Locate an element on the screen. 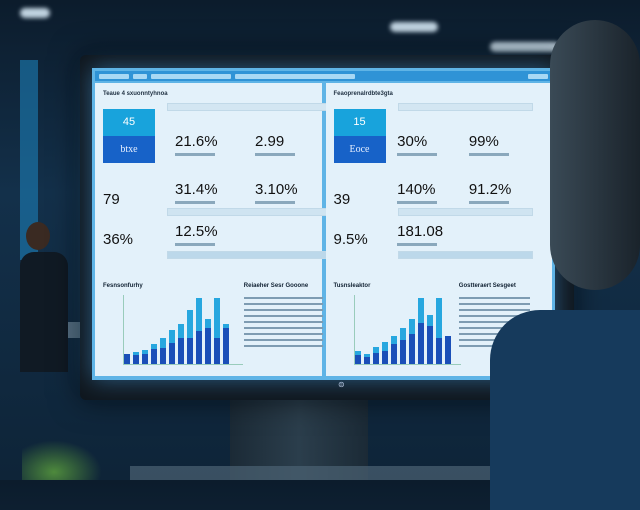  metric-value: 31.4% is located at coordinates (196, 189).